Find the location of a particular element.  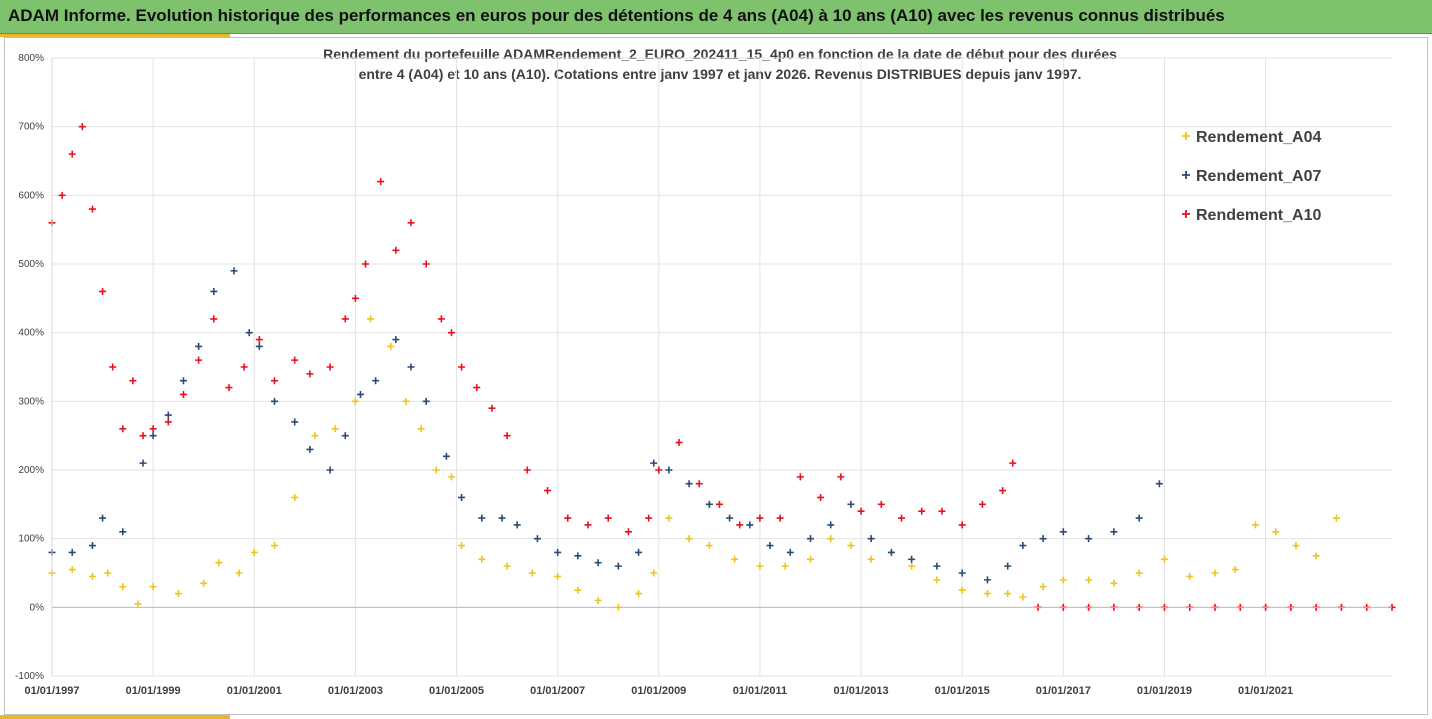

x-tick-label: 01/01/2019 is located at coordinates (1164, 691).